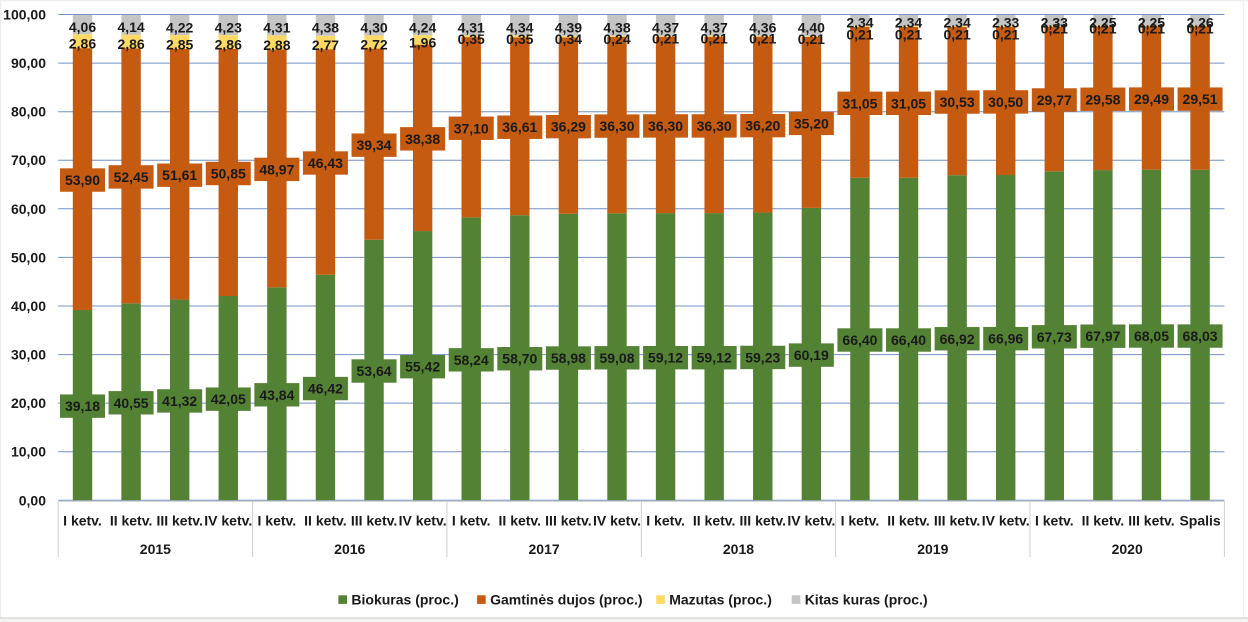  I want to click on svg-text: 4,30, so click(373, 27).